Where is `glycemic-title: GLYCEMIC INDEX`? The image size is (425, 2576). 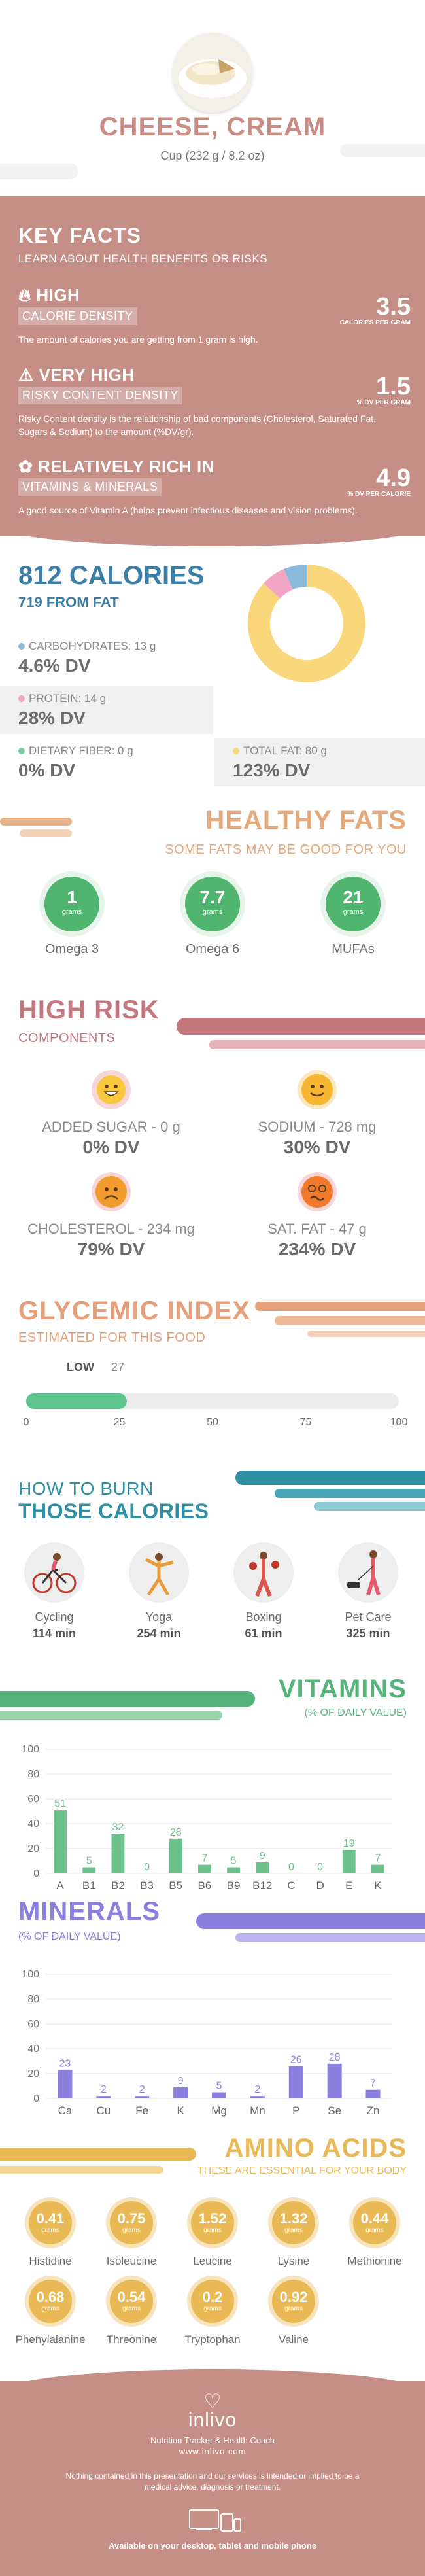
glycemic-title: GLYCEMIC INDEX is located at coordinates (134, 1311).